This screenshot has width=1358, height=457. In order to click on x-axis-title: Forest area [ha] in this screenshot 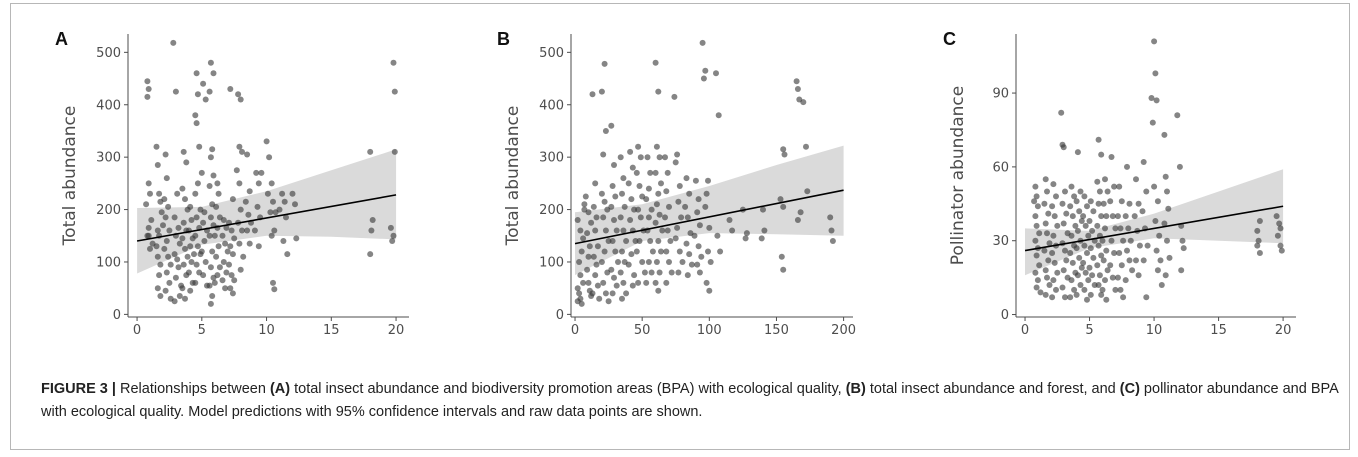, I will do `click(711, 343)`.